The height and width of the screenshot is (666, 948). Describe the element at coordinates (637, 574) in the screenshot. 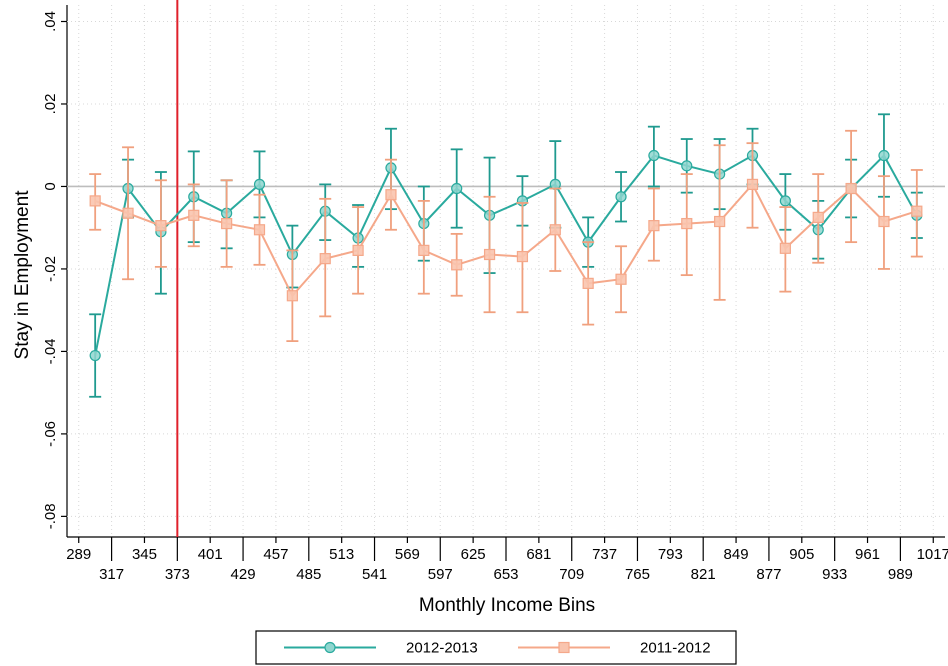

I see `x-tick-label: 765` at that location.